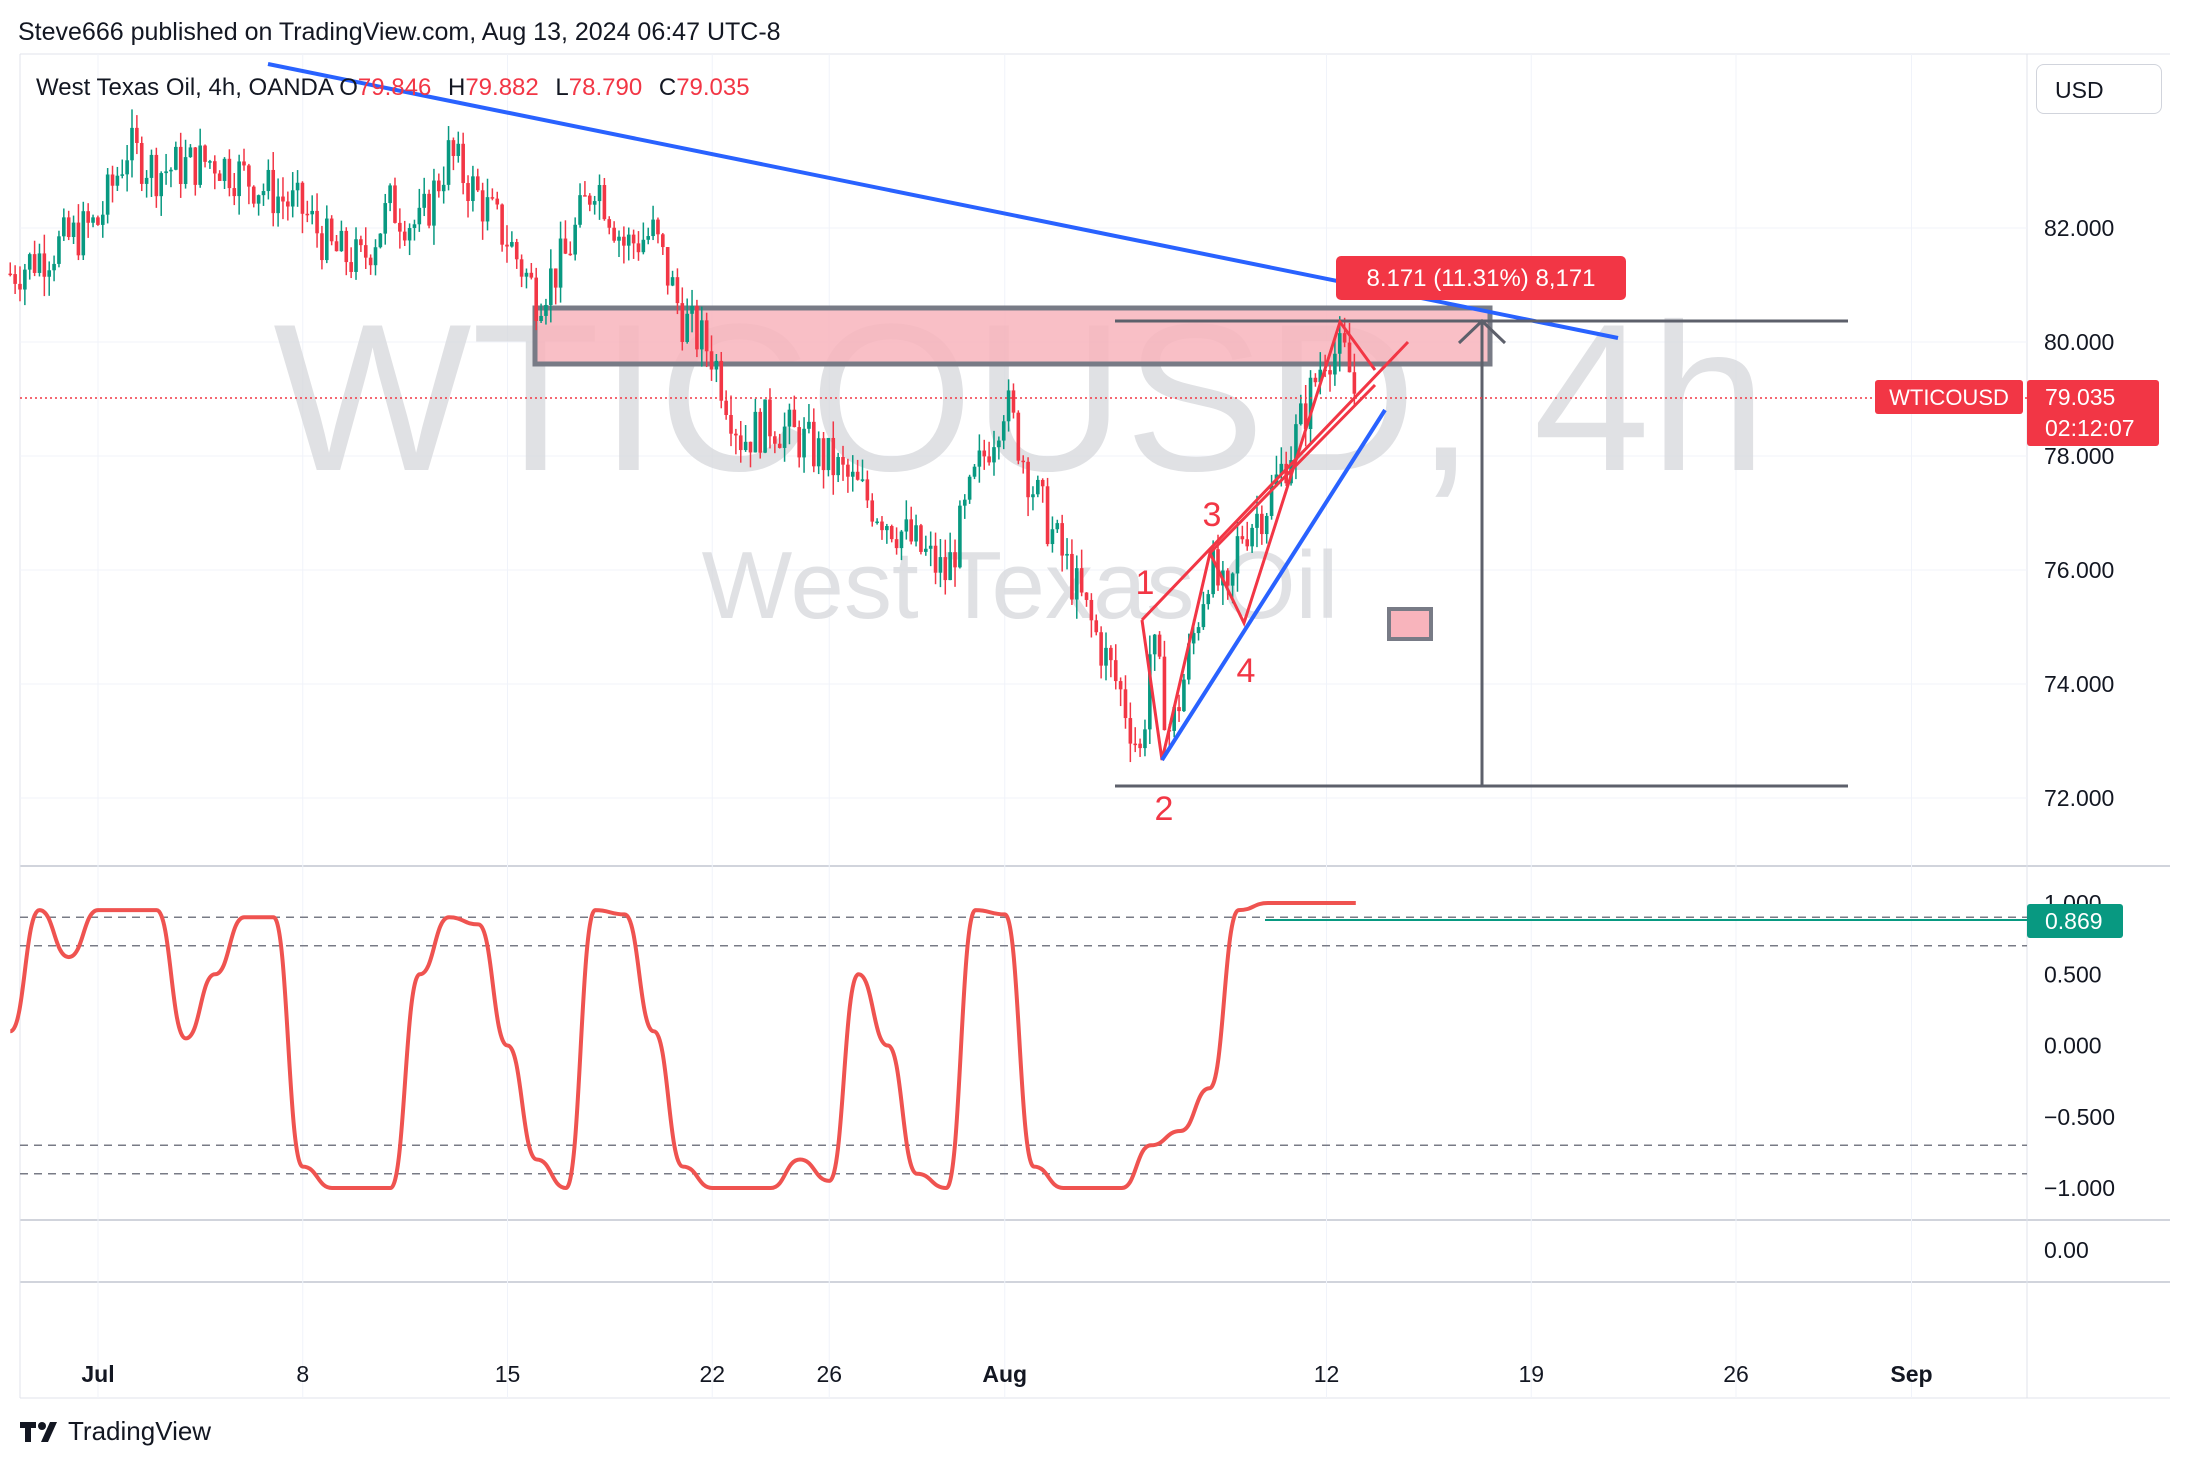  Describe the element at coordinates (1911, 1374) in the screenshot. I see `time-tick-label: Sep` at that location.